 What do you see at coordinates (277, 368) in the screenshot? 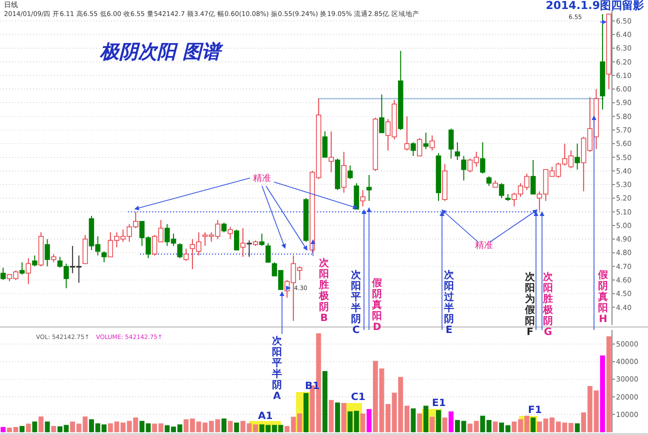
I see `annotation: 次阳平半阴A` at bounding box center [277, 368].